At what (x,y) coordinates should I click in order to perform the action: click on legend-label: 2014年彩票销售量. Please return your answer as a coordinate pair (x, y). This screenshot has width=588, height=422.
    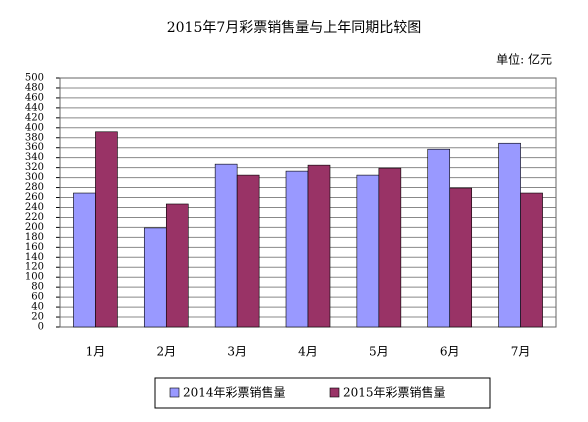
    Looking at the image, I should click on (234, 392).